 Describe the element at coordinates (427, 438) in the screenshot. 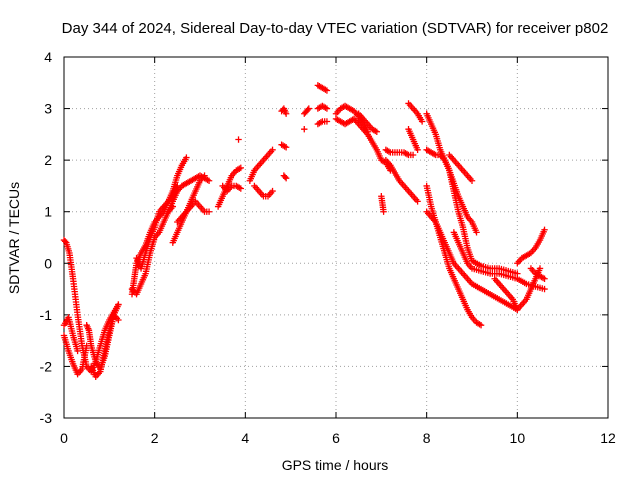

I see `x-tick-label: 8` at that location.